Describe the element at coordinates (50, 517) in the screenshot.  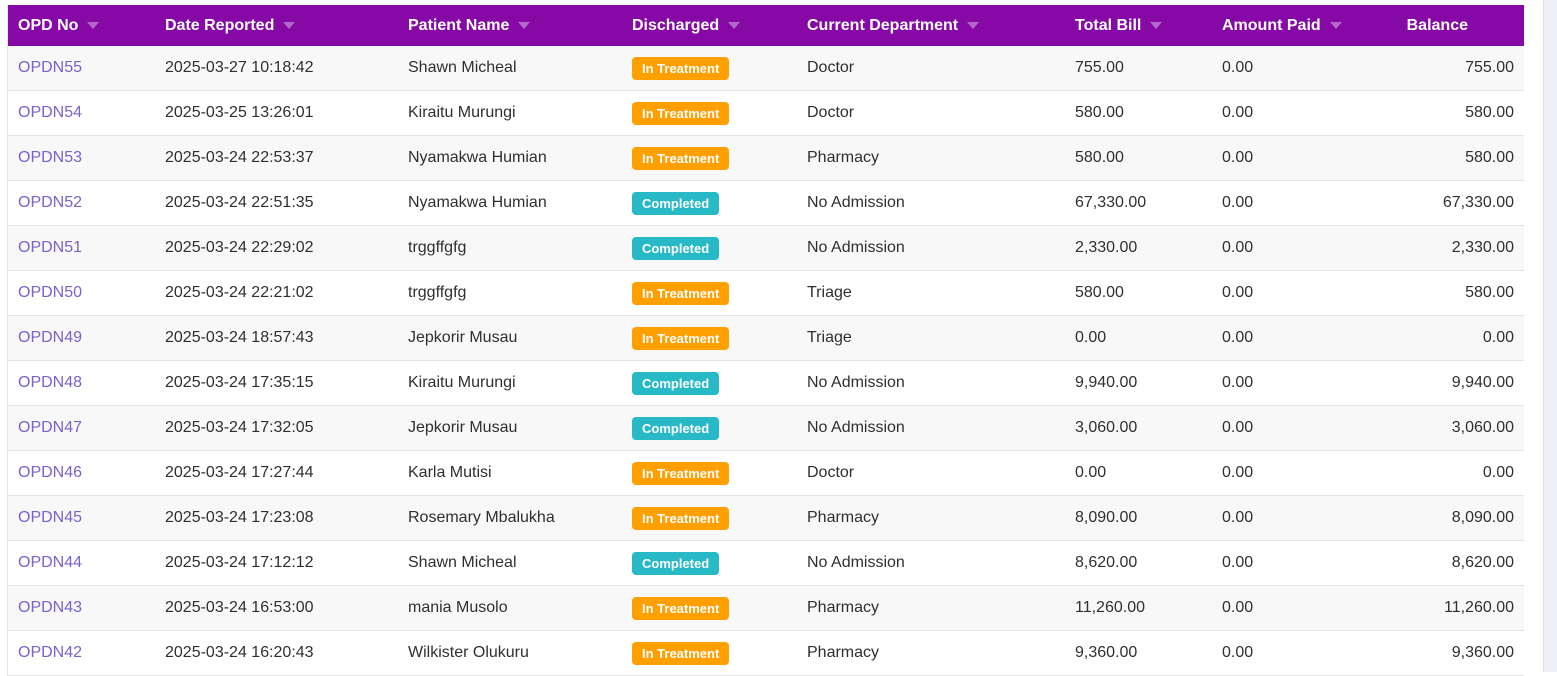
I see `opd-number-link: OPDN45` at that location.